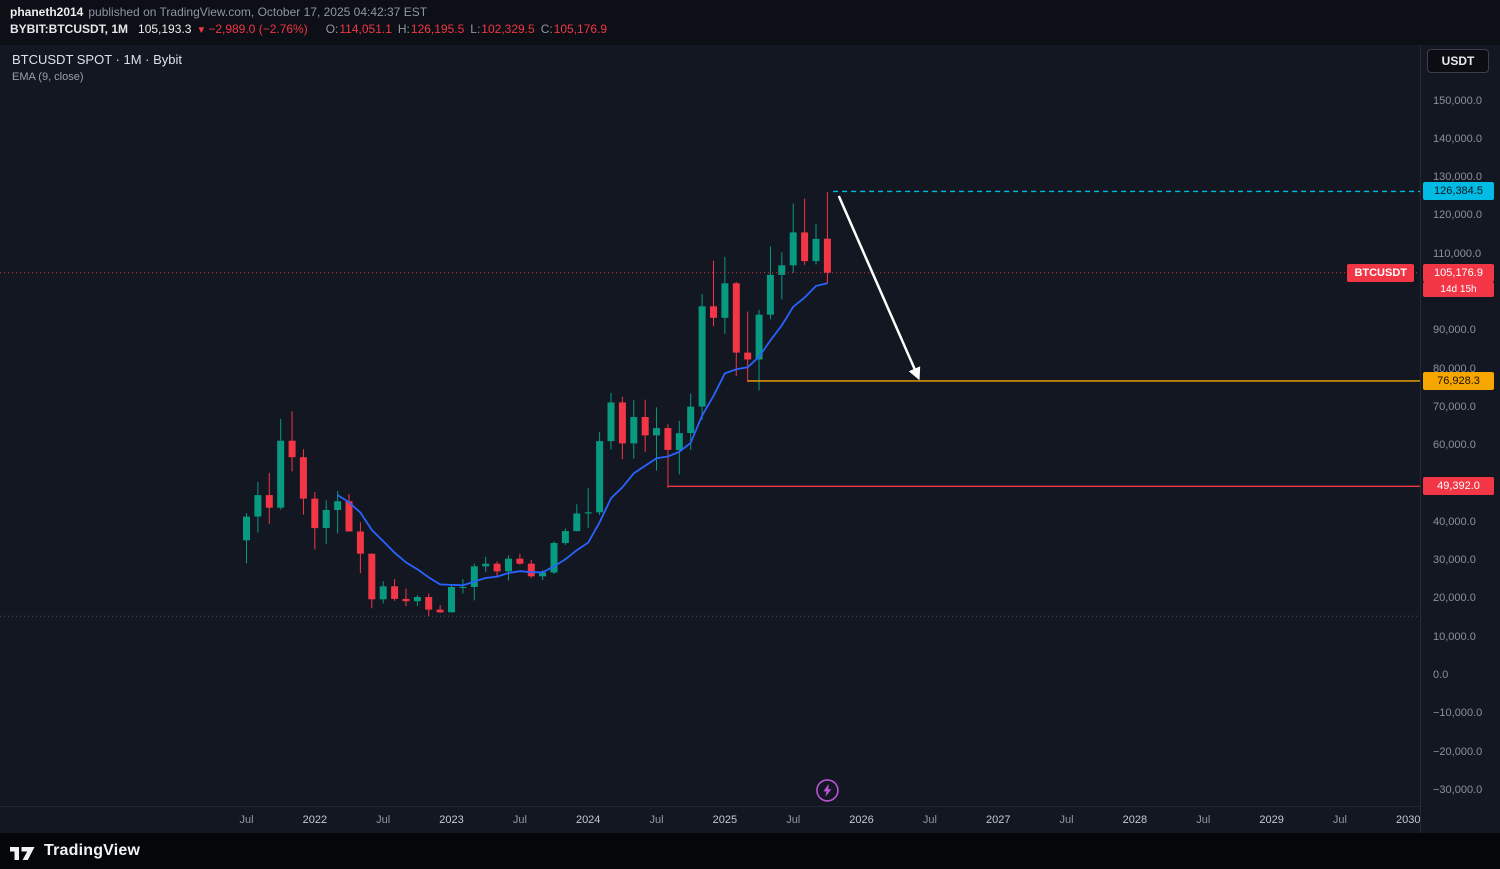 The width and height of the screenshot is (1500, 869). What do you see at coordinates (403, 29) in the screenshot?
I see `high-label: H:` at bounding box center [403, 29].